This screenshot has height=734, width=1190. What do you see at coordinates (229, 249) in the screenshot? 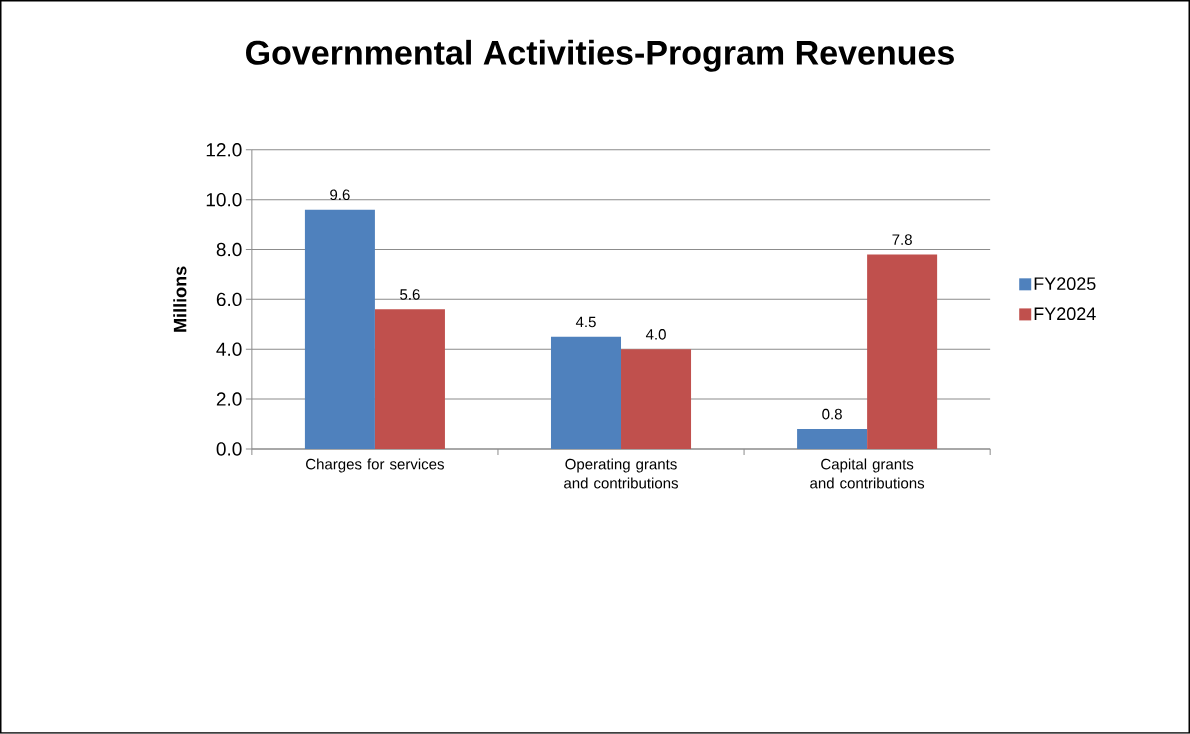
I see `y-tick-label: 8.0` at bounding box center [229, 249].